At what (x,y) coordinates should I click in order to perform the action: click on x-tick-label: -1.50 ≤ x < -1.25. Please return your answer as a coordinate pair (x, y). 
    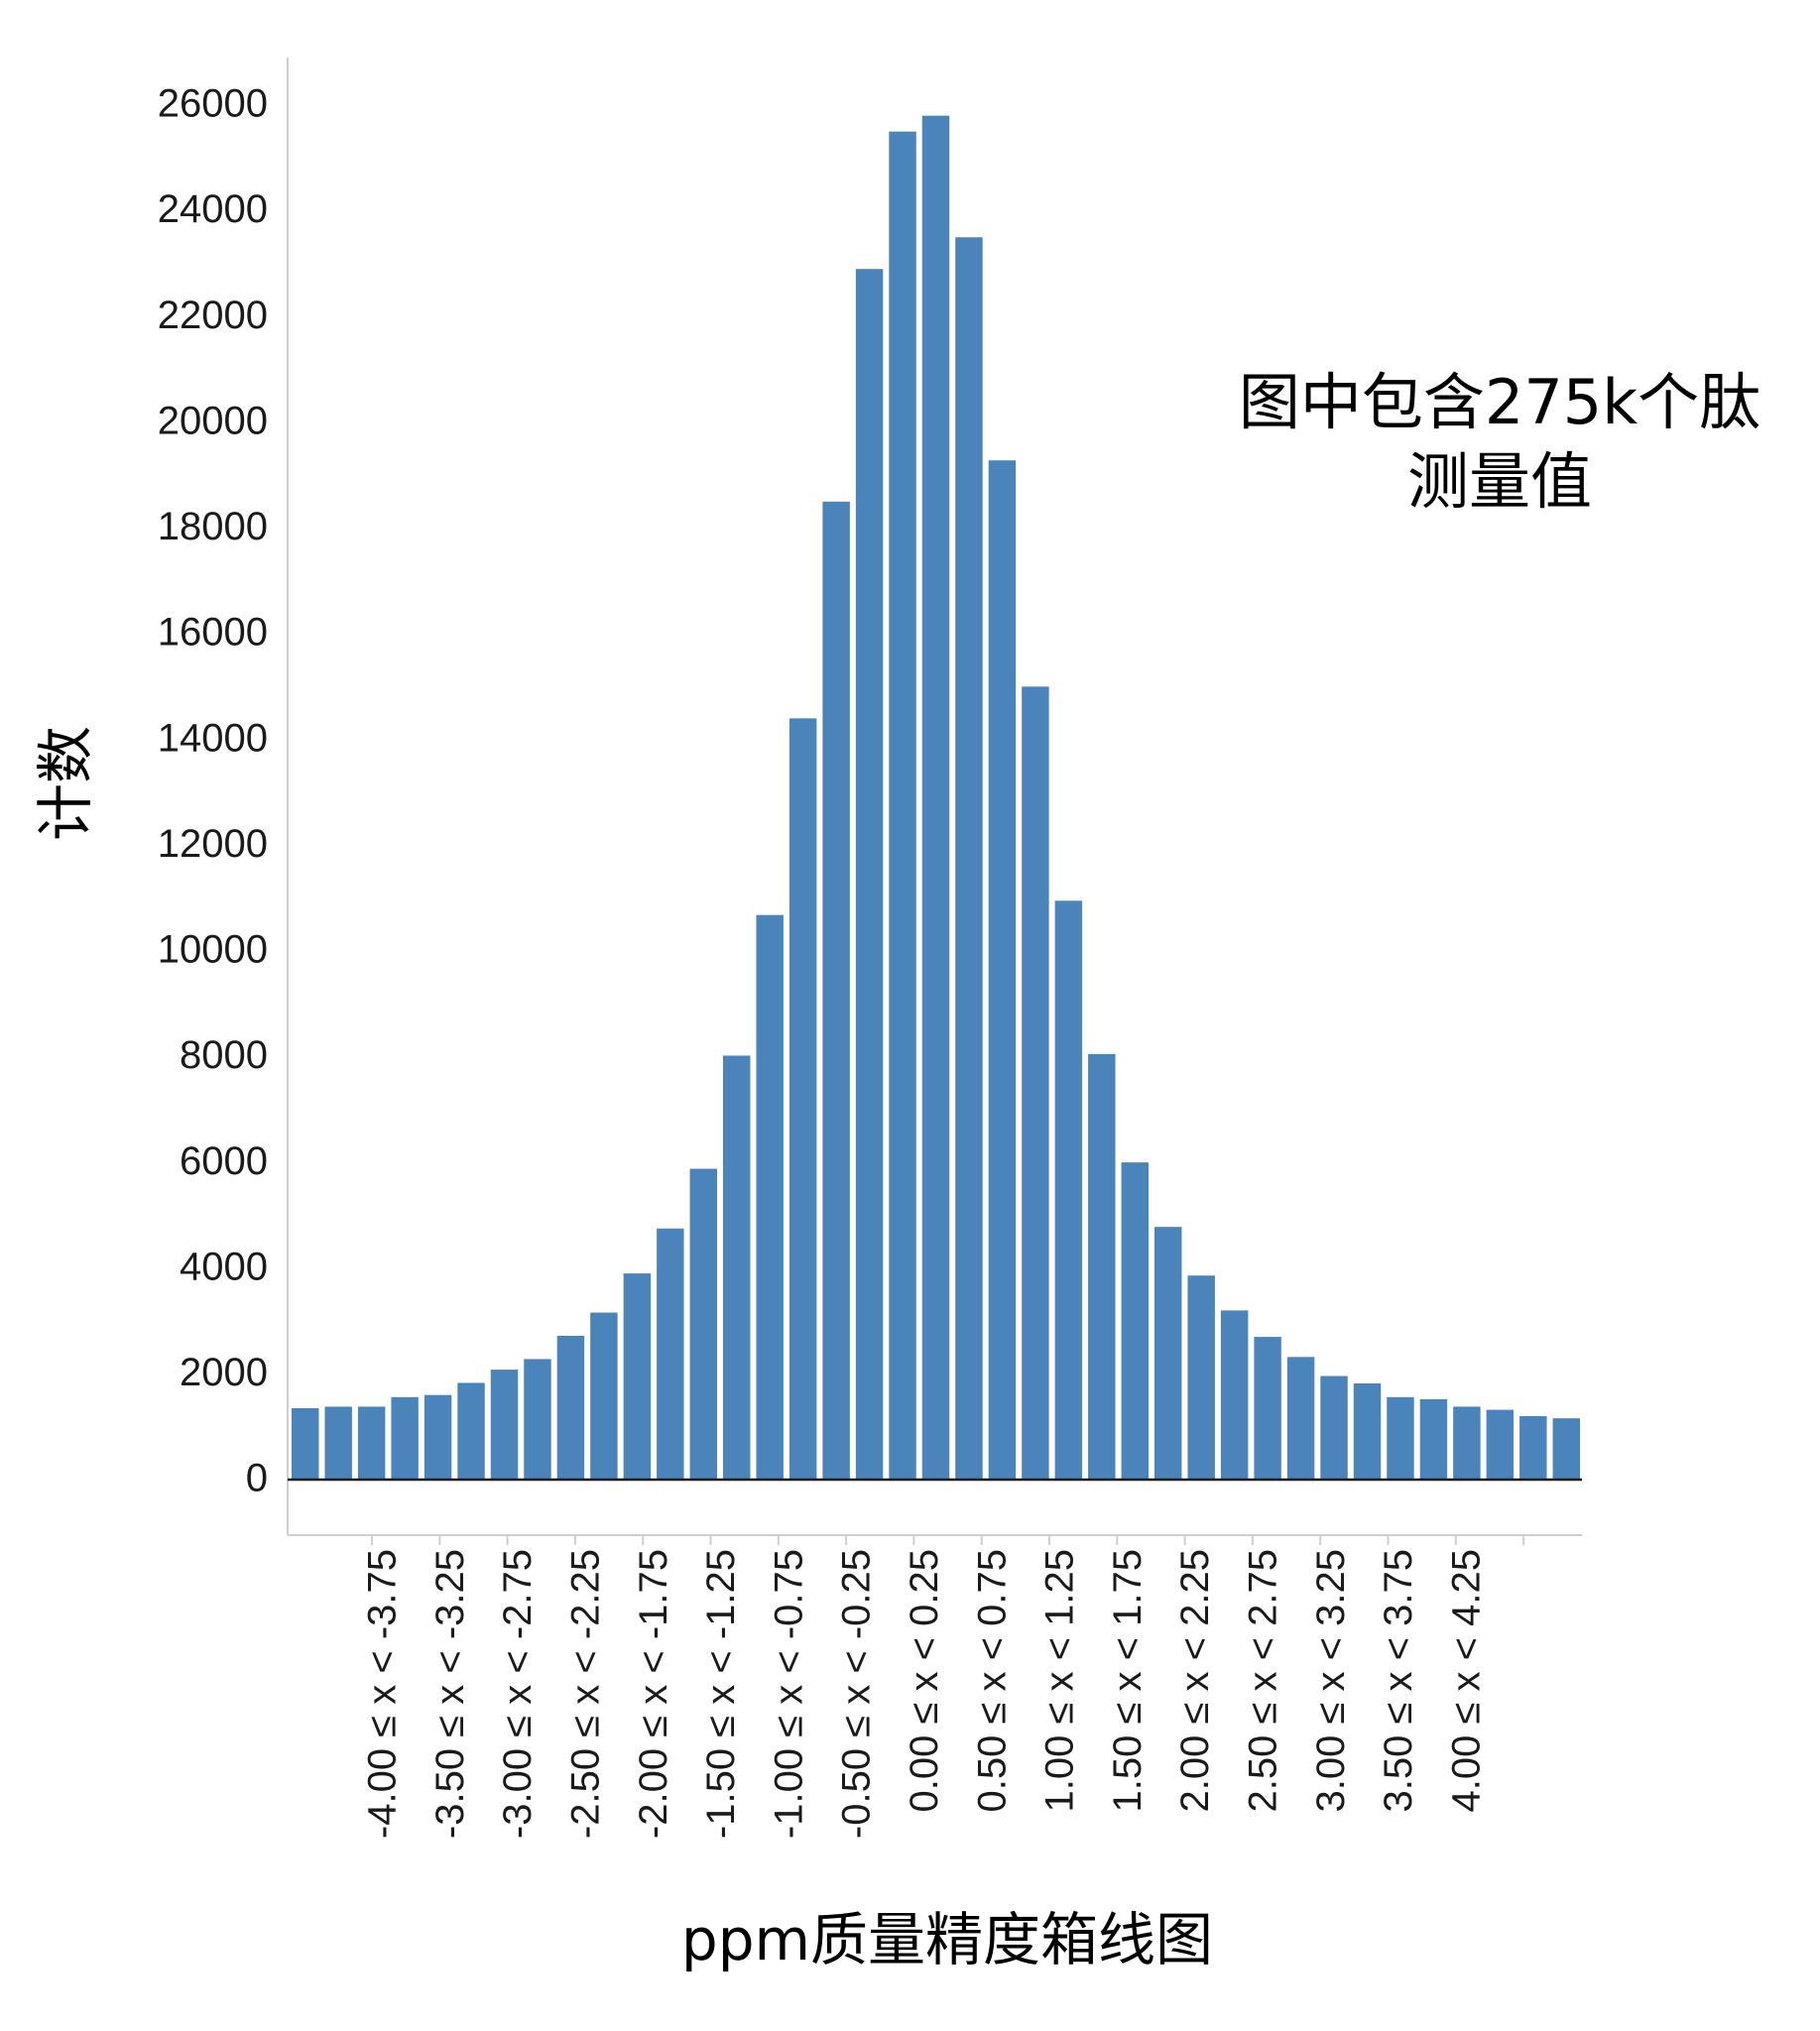
    Looking at the image, I should click on (721, 1694).